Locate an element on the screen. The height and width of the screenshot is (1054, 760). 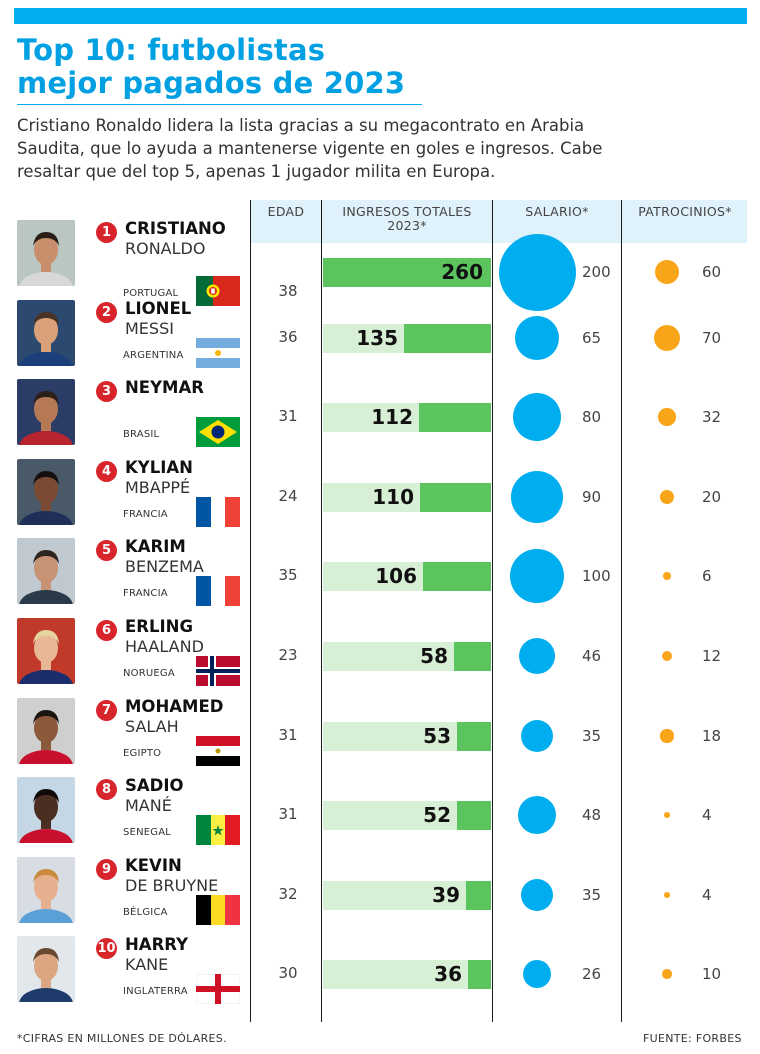
salary-value: 100 is located at coordinates (596, 576).